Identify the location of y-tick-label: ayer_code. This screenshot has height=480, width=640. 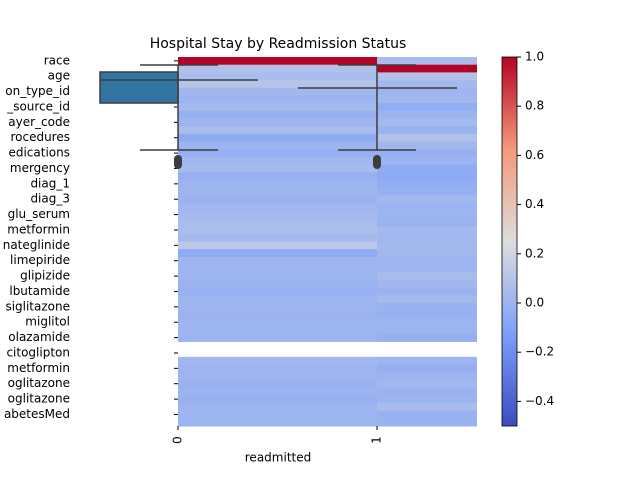
(39, 122).